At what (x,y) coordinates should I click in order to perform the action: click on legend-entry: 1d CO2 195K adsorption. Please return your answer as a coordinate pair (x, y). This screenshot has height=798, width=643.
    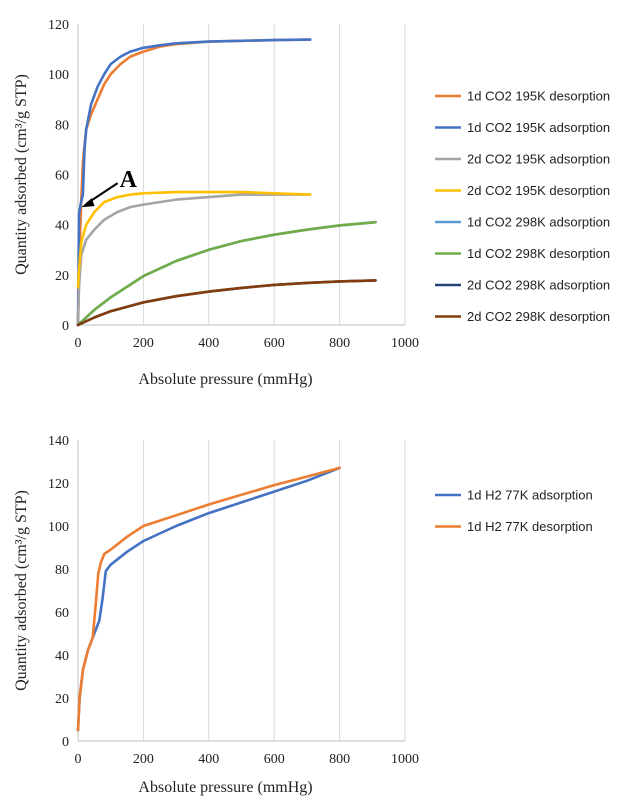
    Looking at the image, I should click on (538, 127).